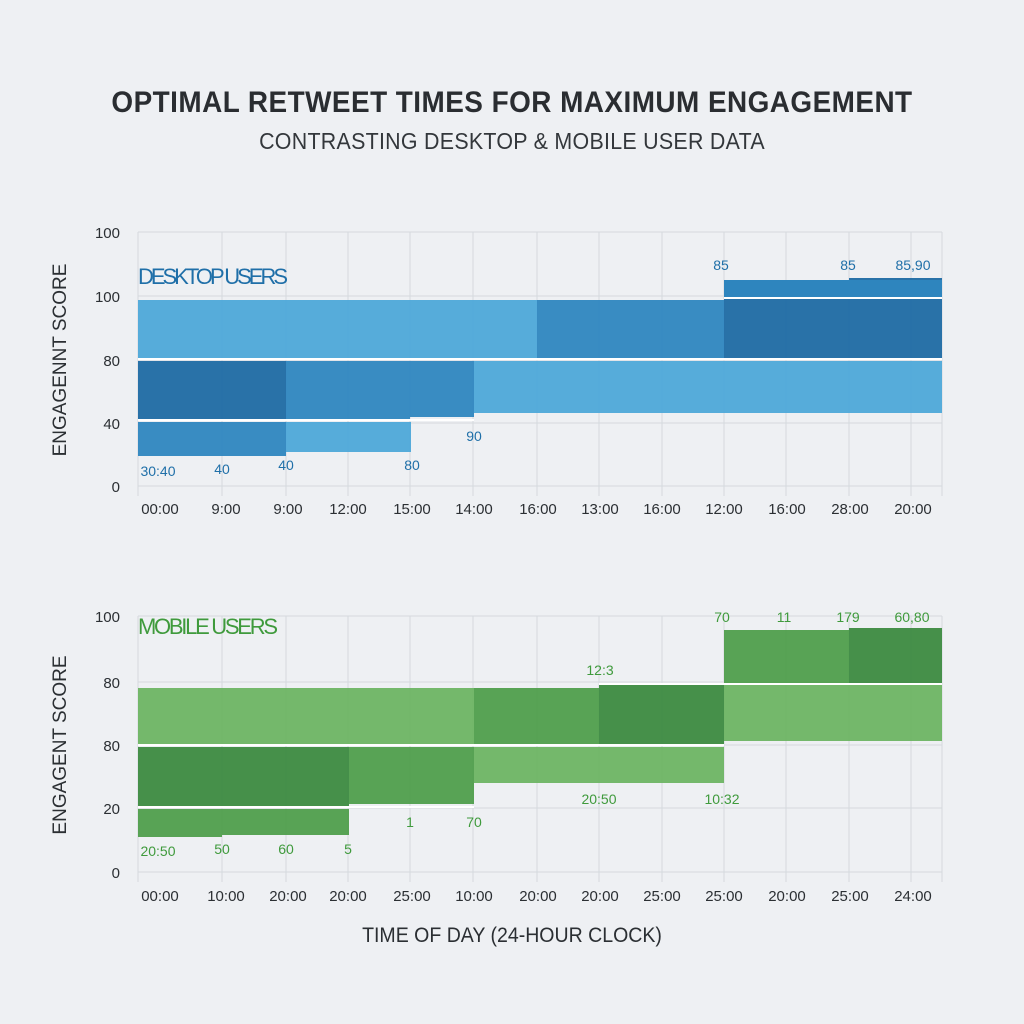  I want to click on y-axis-label: ENGAGENT SCORE, so click(60, 744).